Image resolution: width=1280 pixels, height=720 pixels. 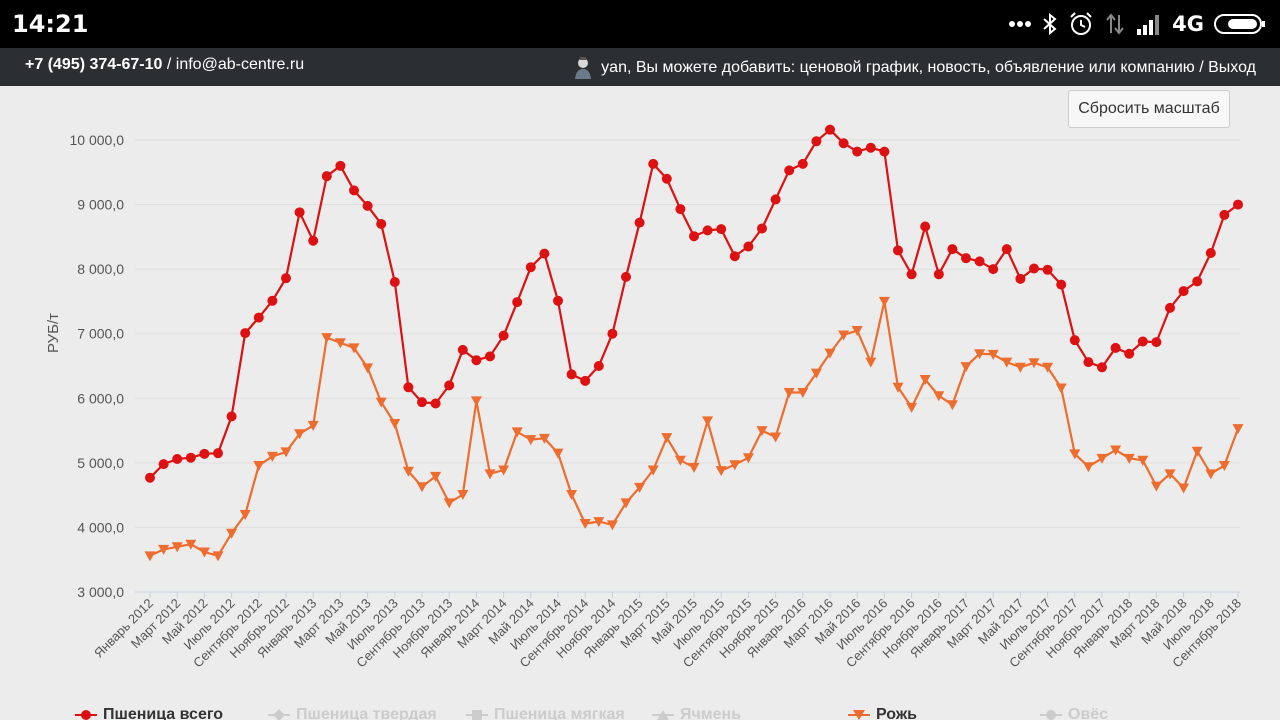 I want to click on legend-item-oats: Овёс, so click(x=1074, y=713).